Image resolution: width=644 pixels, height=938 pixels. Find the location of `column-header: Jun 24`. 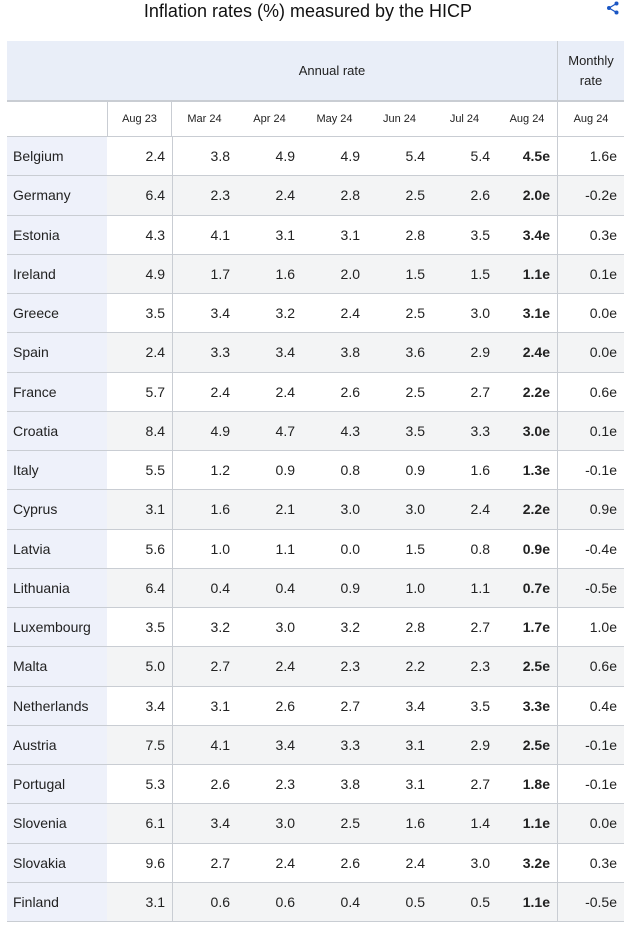

column-header: Jun 24 is located at coordinates (399, 119).